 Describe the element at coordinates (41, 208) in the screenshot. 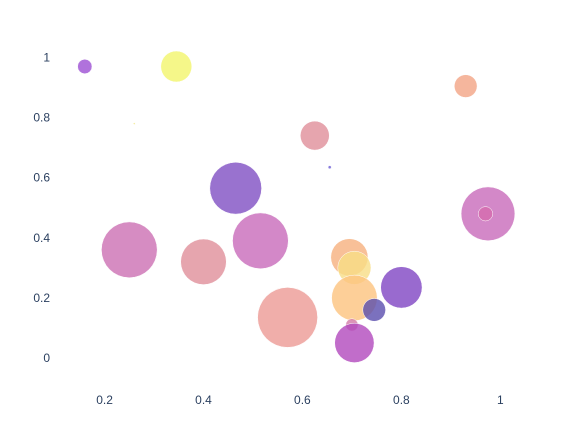

I see `y-axis-ticks: 0 0.2 0.4 0.6 0.8 1` at that location.